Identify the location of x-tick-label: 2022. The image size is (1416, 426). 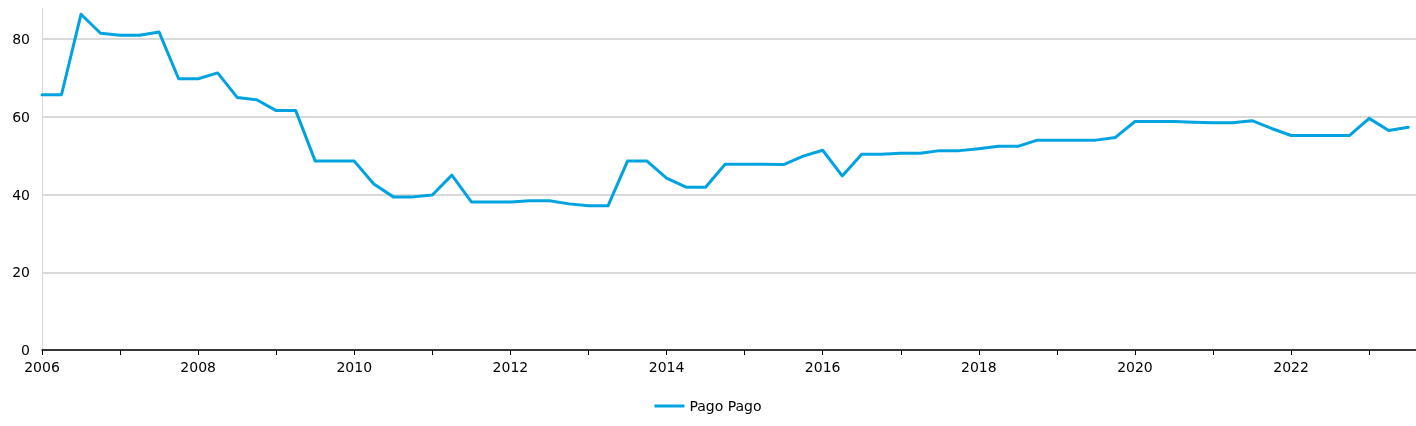
(1291, 367).